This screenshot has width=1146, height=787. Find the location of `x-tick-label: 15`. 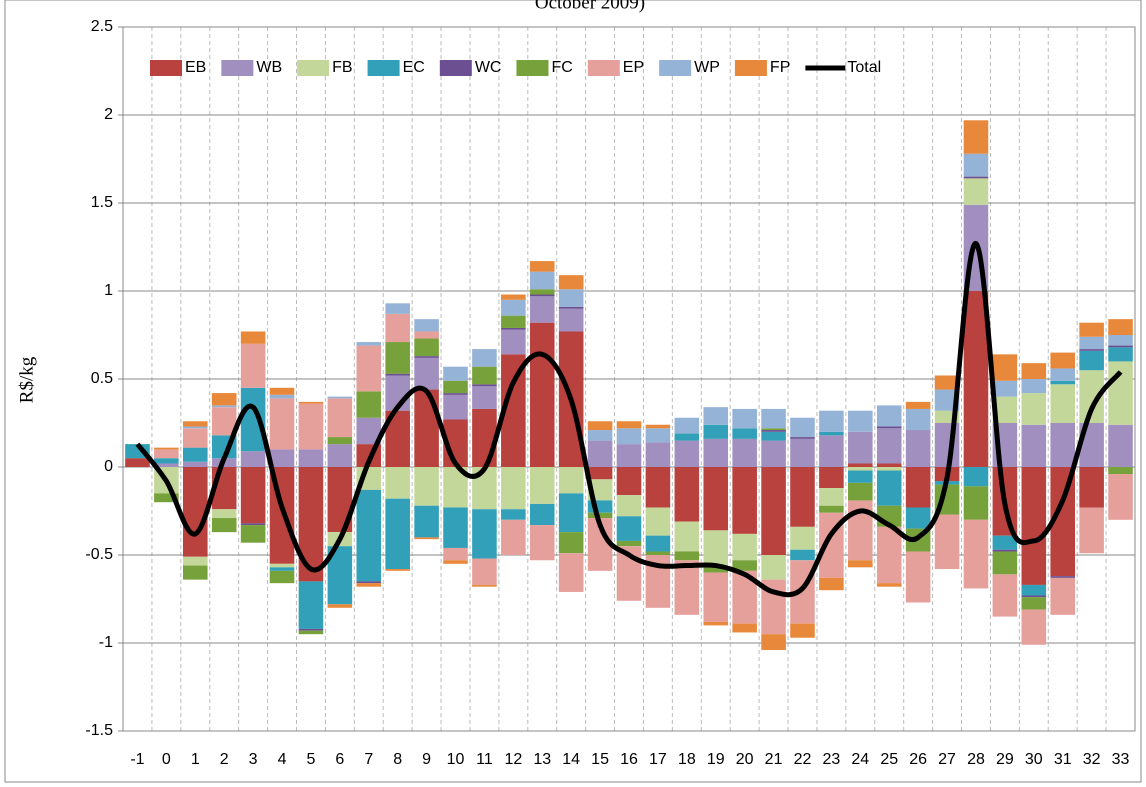

x-tick-label: 15 is located at coordinates (600, 759).